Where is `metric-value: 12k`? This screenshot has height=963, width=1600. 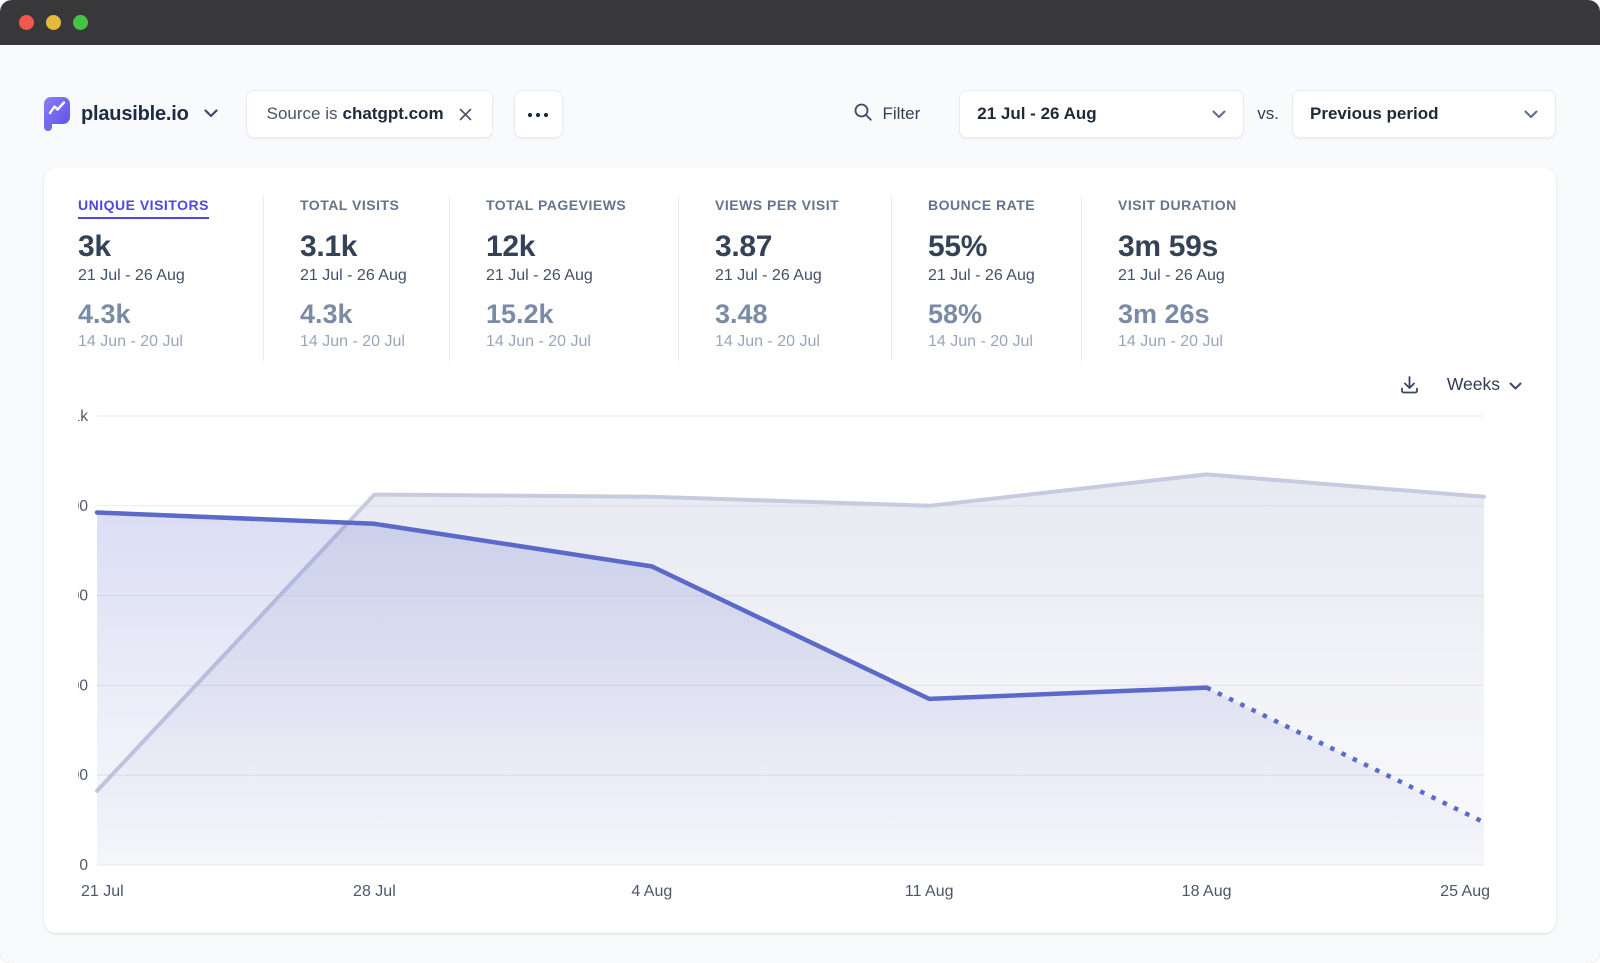
metric-value: 12k is located at coordinates (511, 246).